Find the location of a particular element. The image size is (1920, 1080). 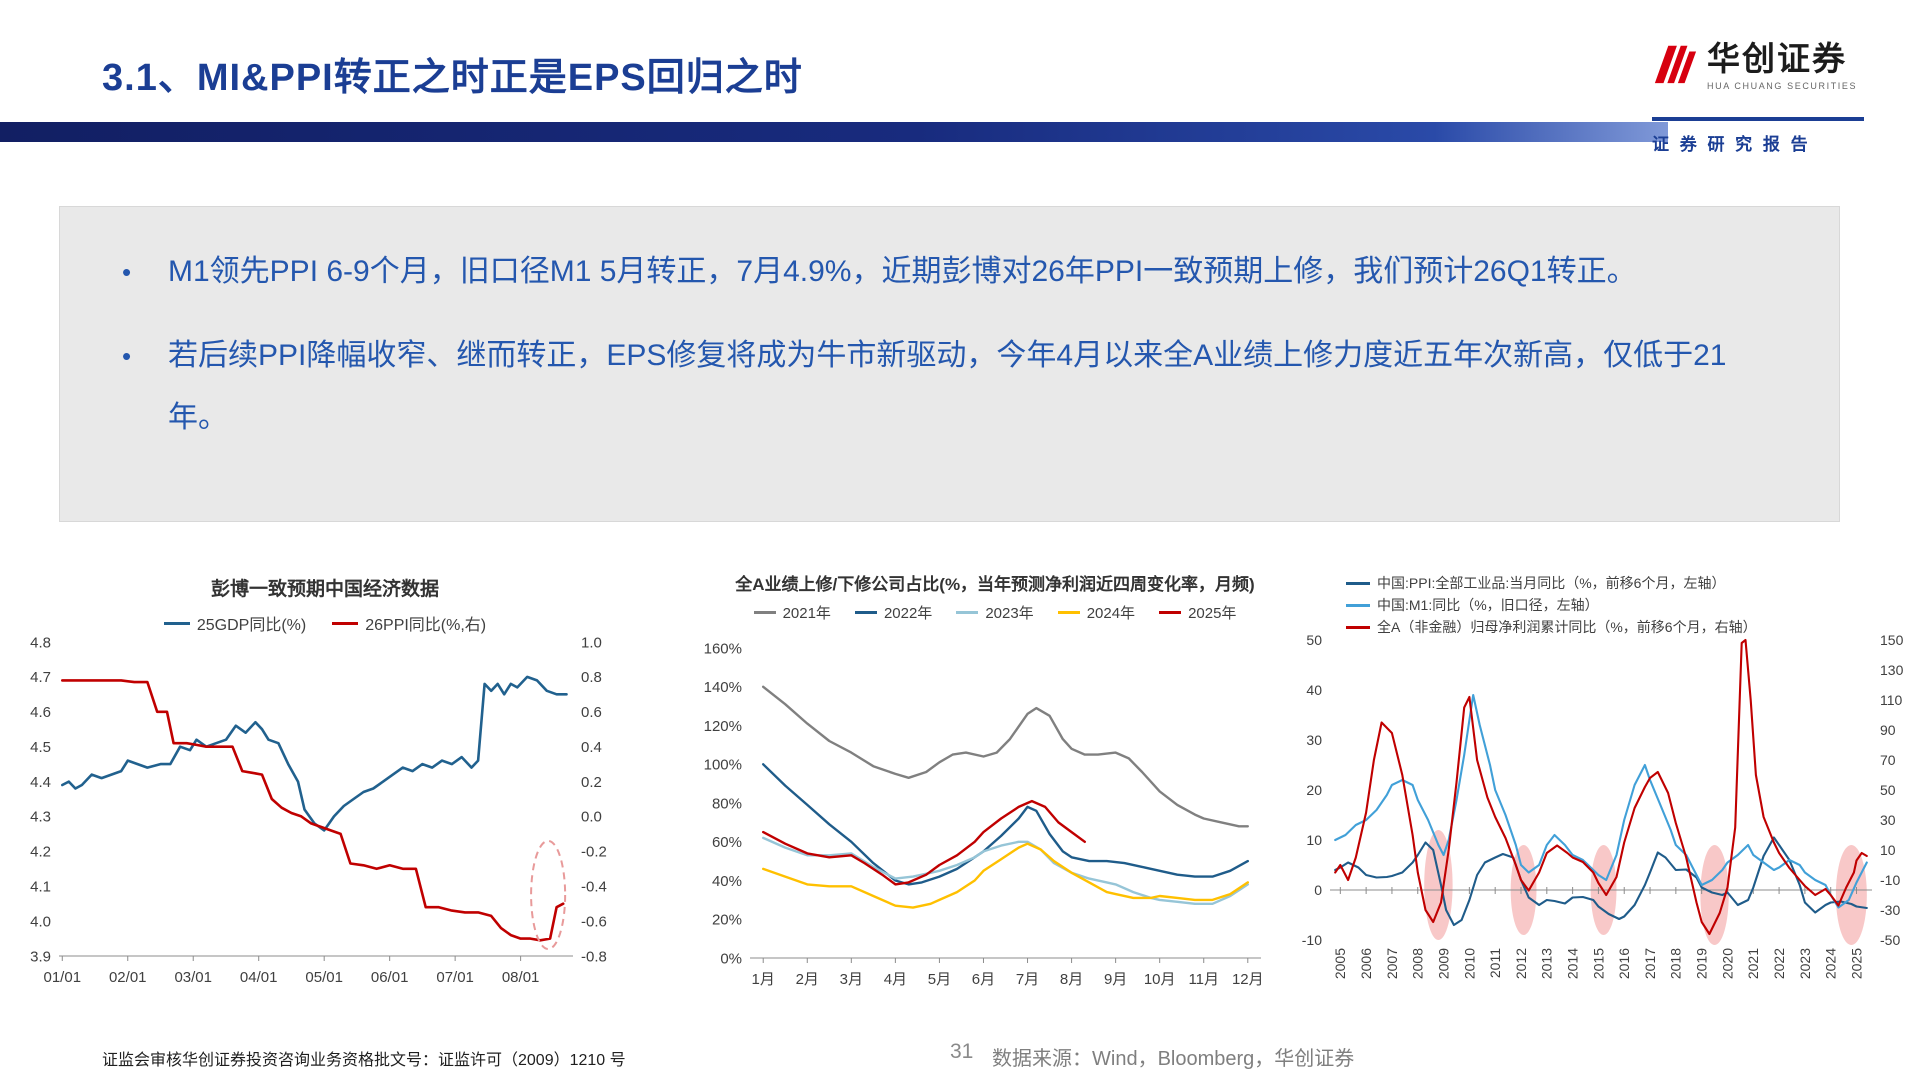

svg-text: 5月 is located at coordinates (939, 979).